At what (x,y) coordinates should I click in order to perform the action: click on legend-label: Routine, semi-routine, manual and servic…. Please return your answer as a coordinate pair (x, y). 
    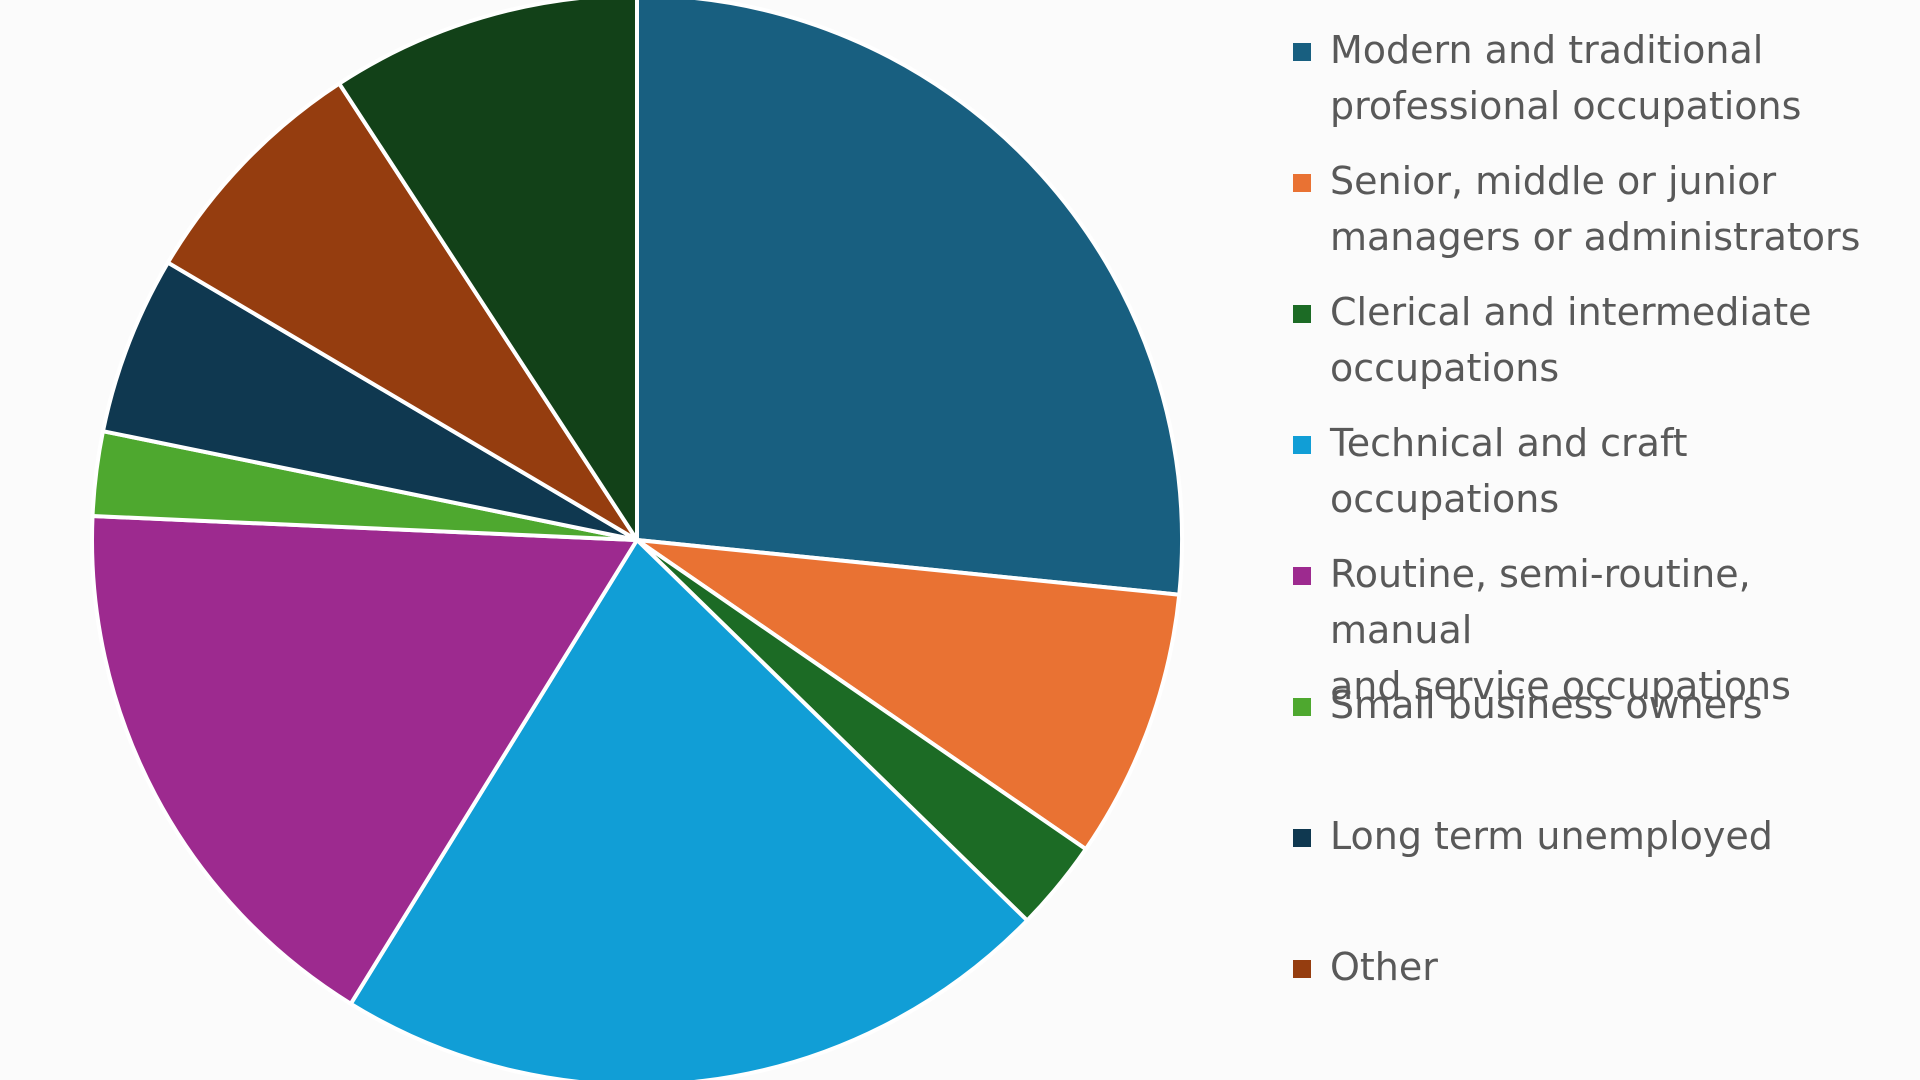
    Looking at the image, I should click on (1560, 630).